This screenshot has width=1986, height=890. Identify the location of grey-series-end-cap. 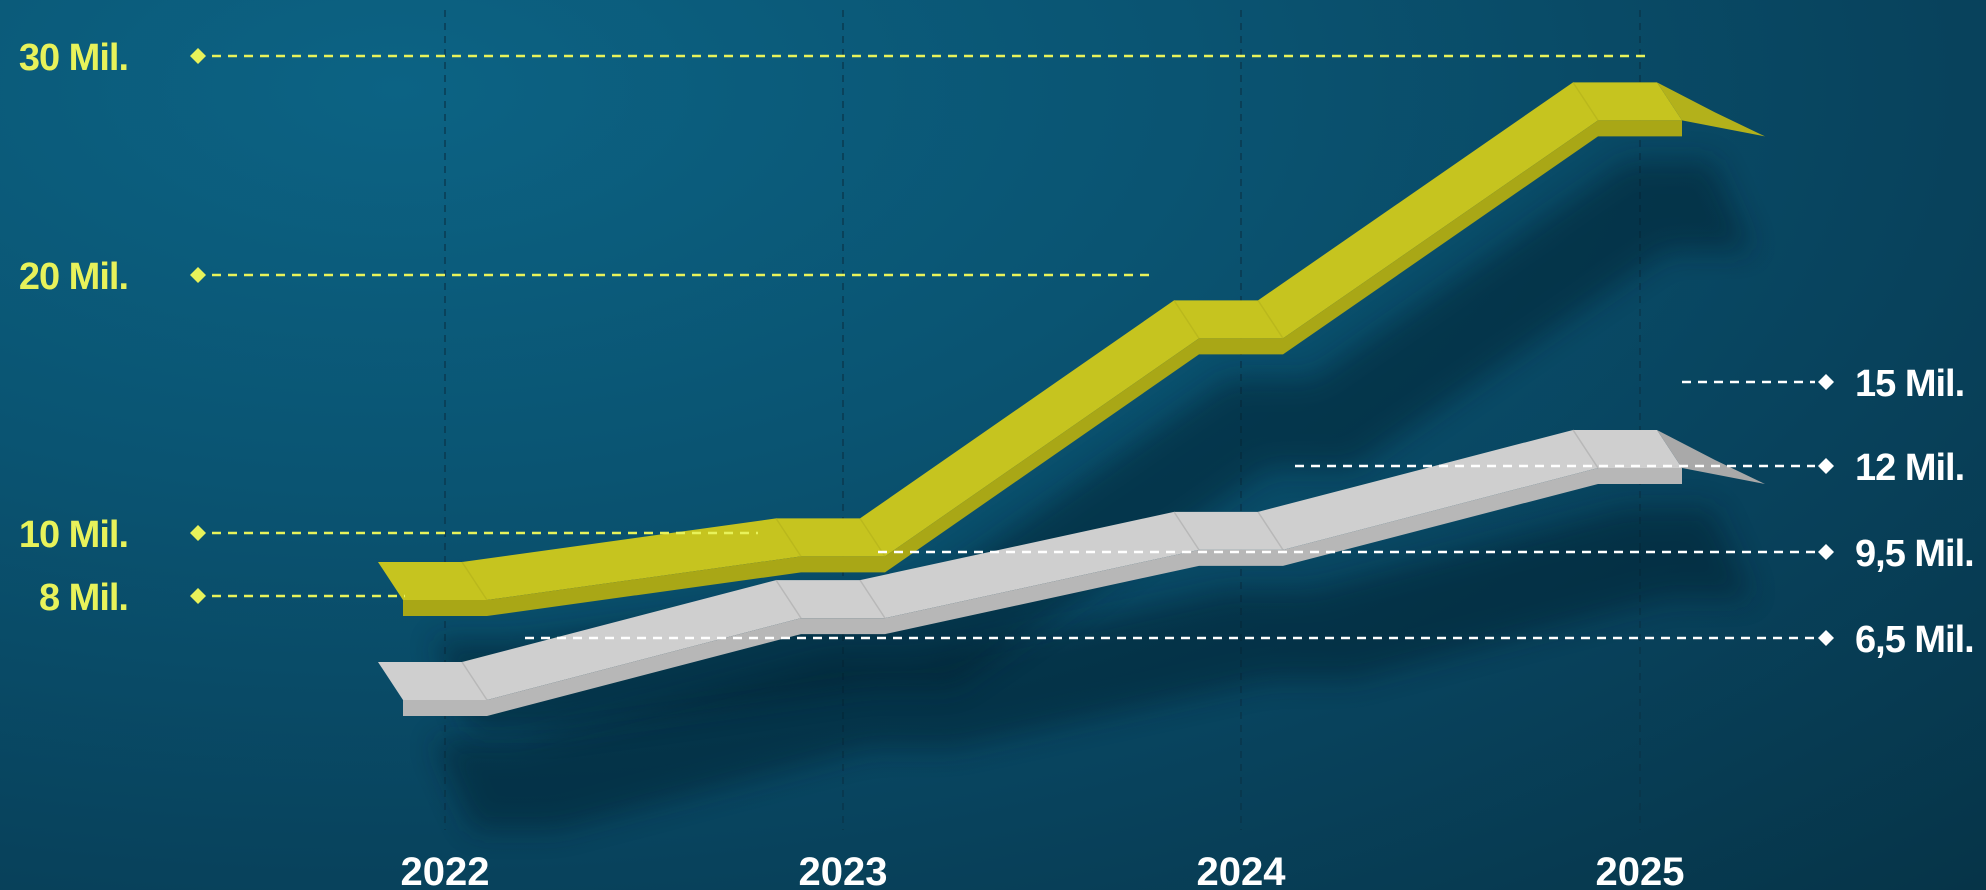
(1711, 456).